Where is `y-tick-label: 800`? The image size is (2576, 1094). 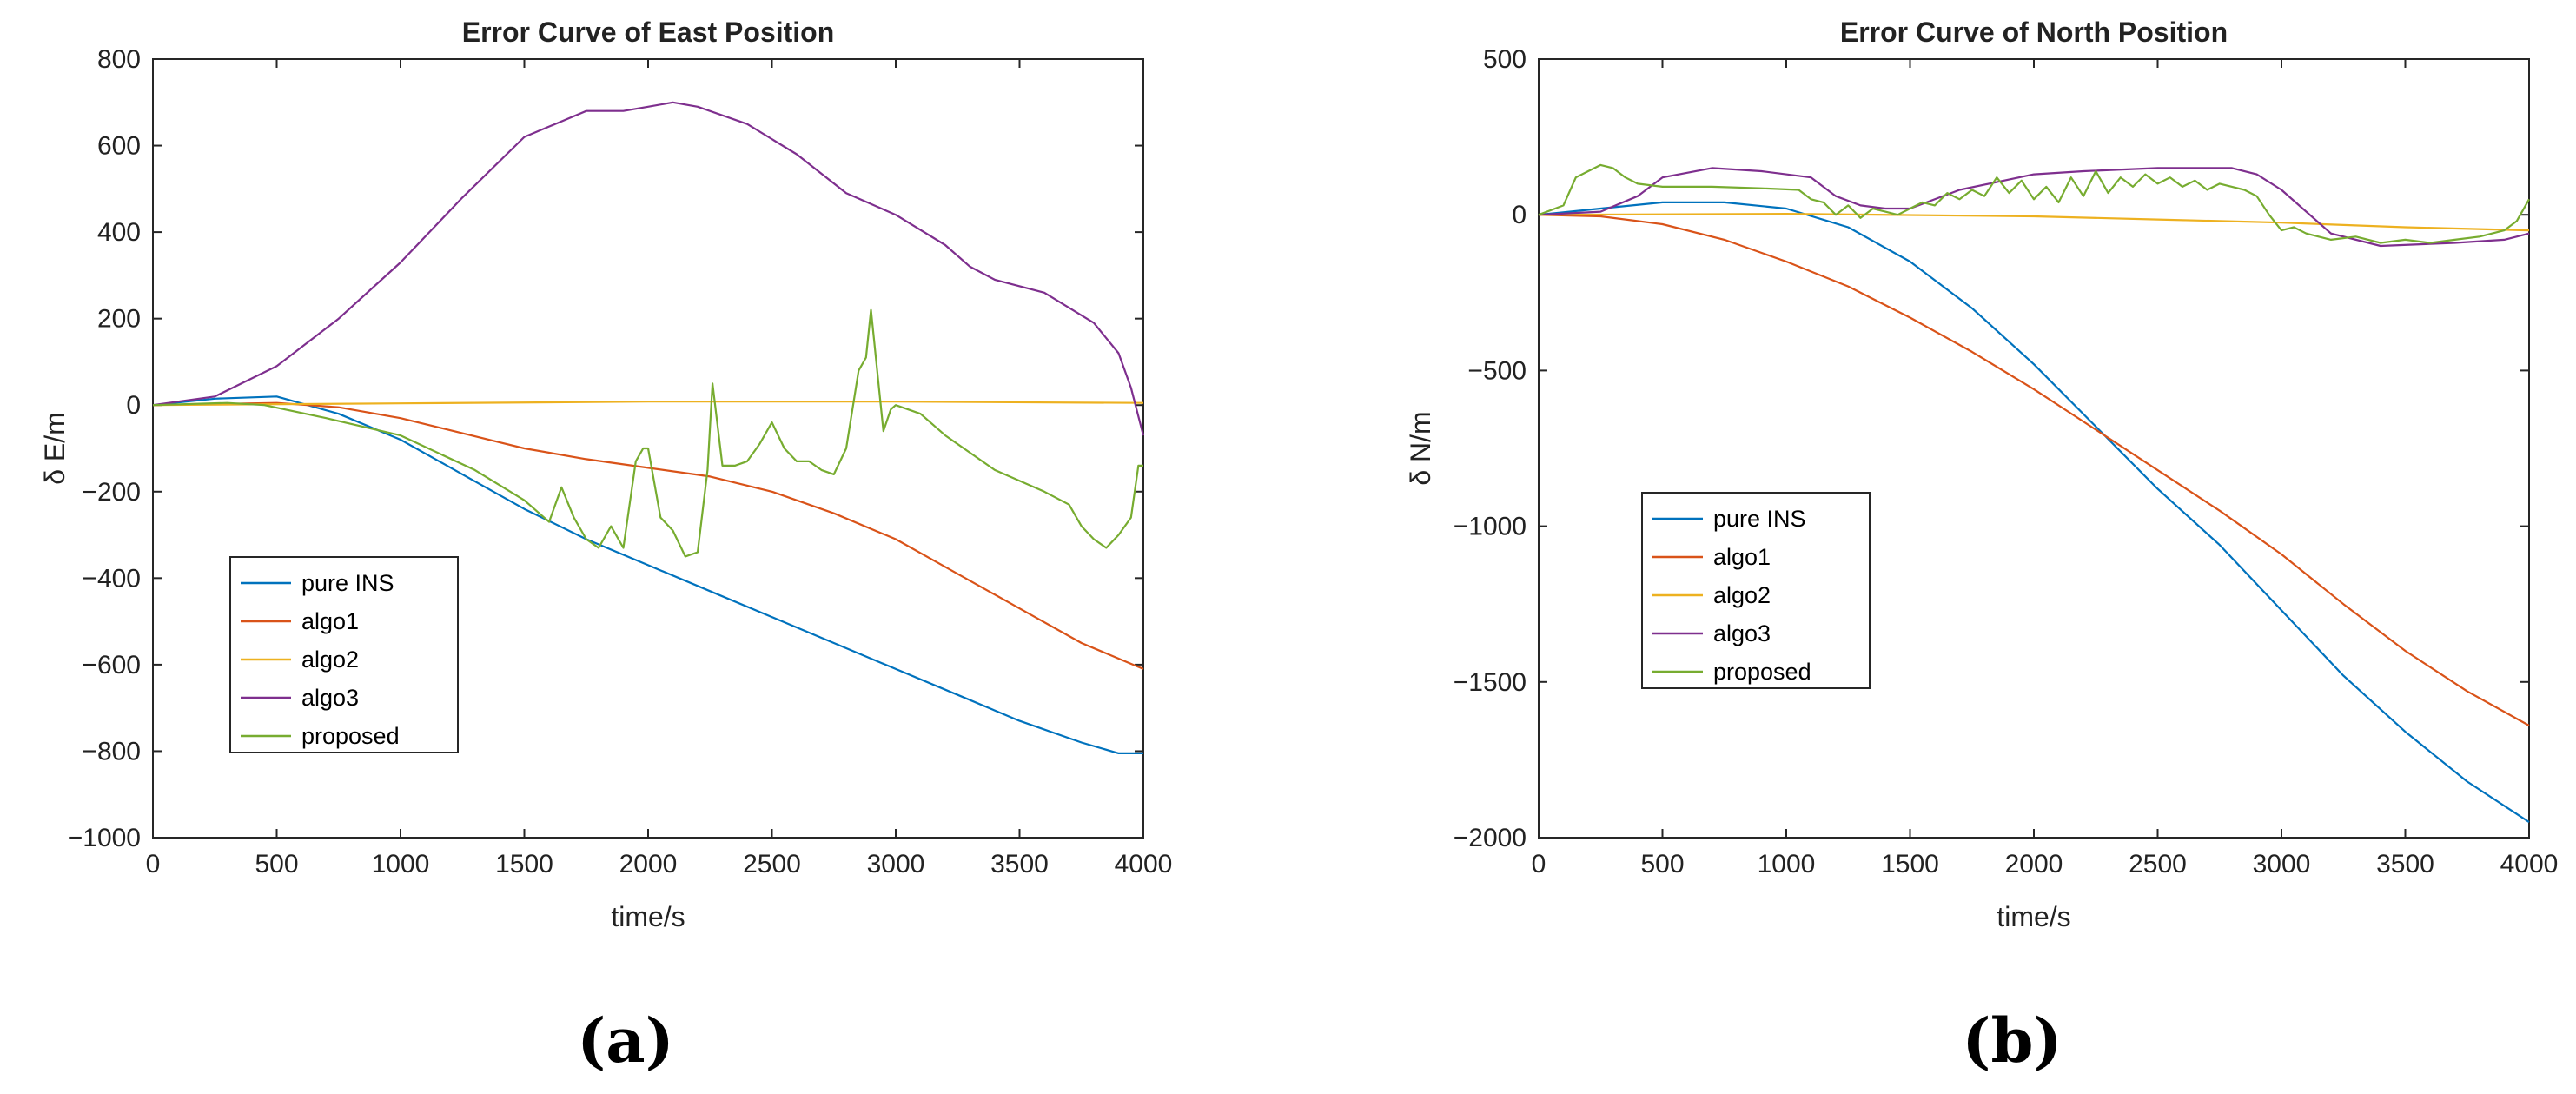 y-tick-label: 800 is located at coordinates (119, 59).